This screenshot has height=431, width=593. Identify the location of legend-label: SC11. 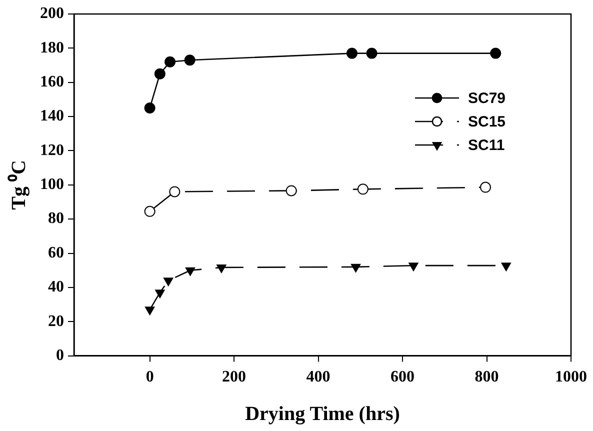
(486, 145).